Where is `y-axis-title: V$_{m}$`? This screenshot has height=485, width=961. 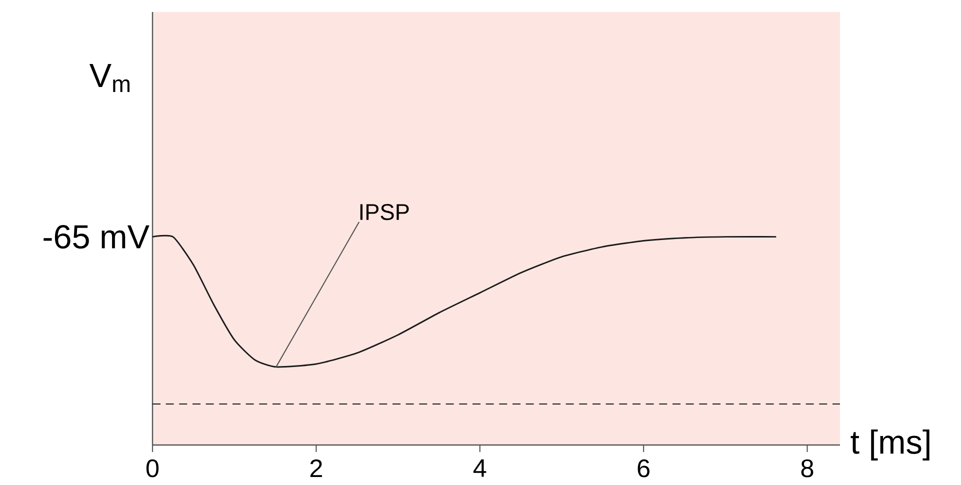
y-axis-title: V$_{m}$ is located at coordinates (109, 78).